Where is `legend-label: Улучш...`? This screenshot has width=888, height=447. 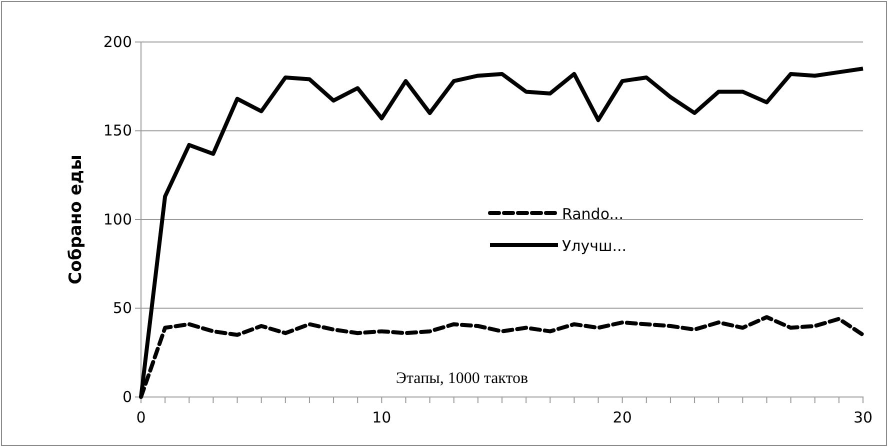 legend-label: Улучш... is located at coordinates (594, 246).